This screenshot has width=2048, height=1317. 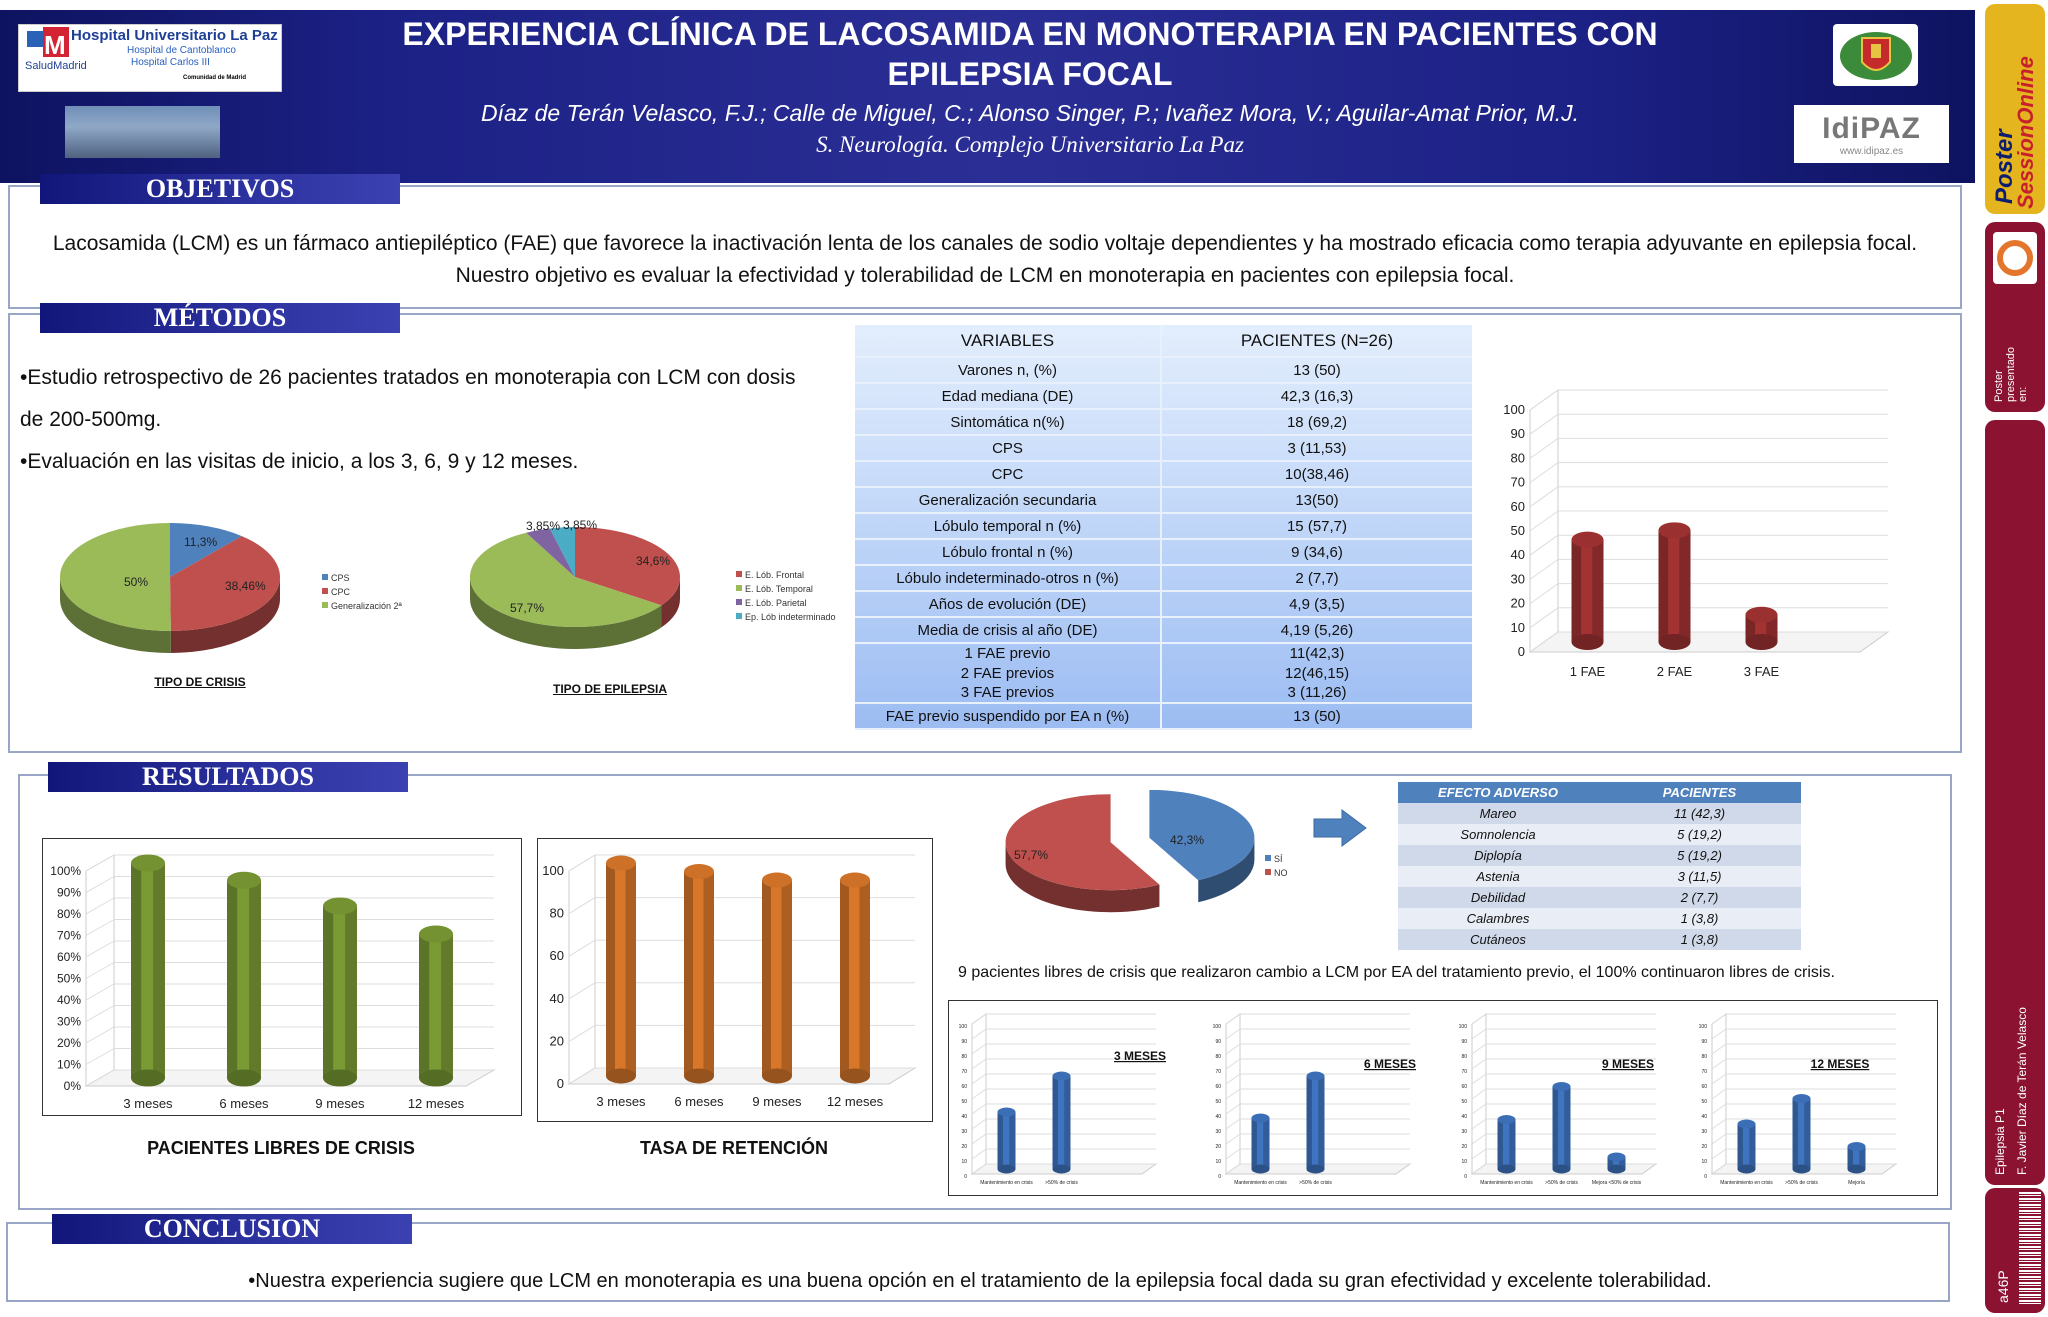 I want to click on pie-data-label: 11,3%, so click(x=200, y=542).